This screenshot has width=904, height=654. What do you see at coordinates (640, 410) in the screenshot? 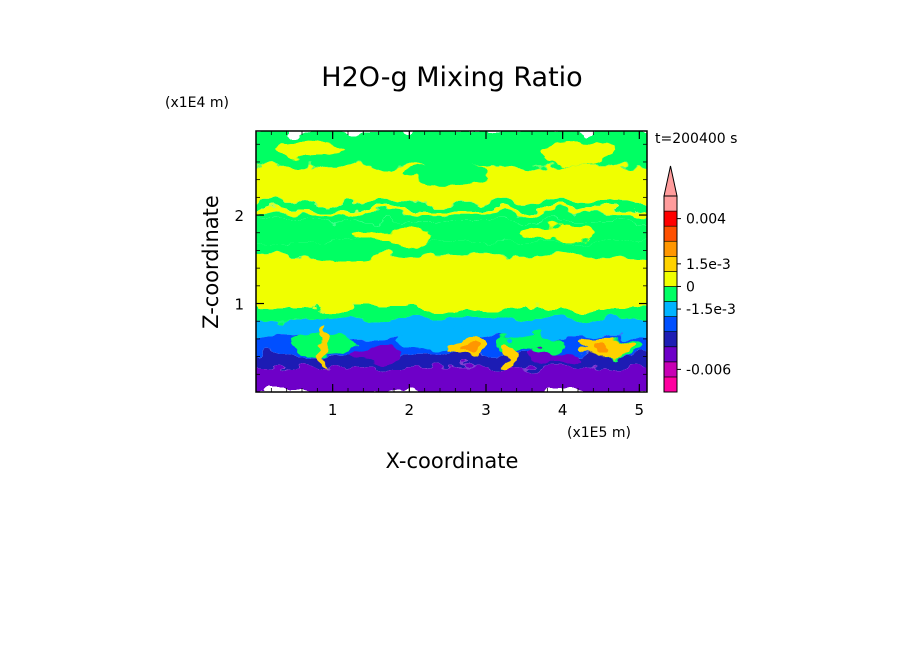
I see `x-tick-label-4: 5` at bounding box center [640, 410].